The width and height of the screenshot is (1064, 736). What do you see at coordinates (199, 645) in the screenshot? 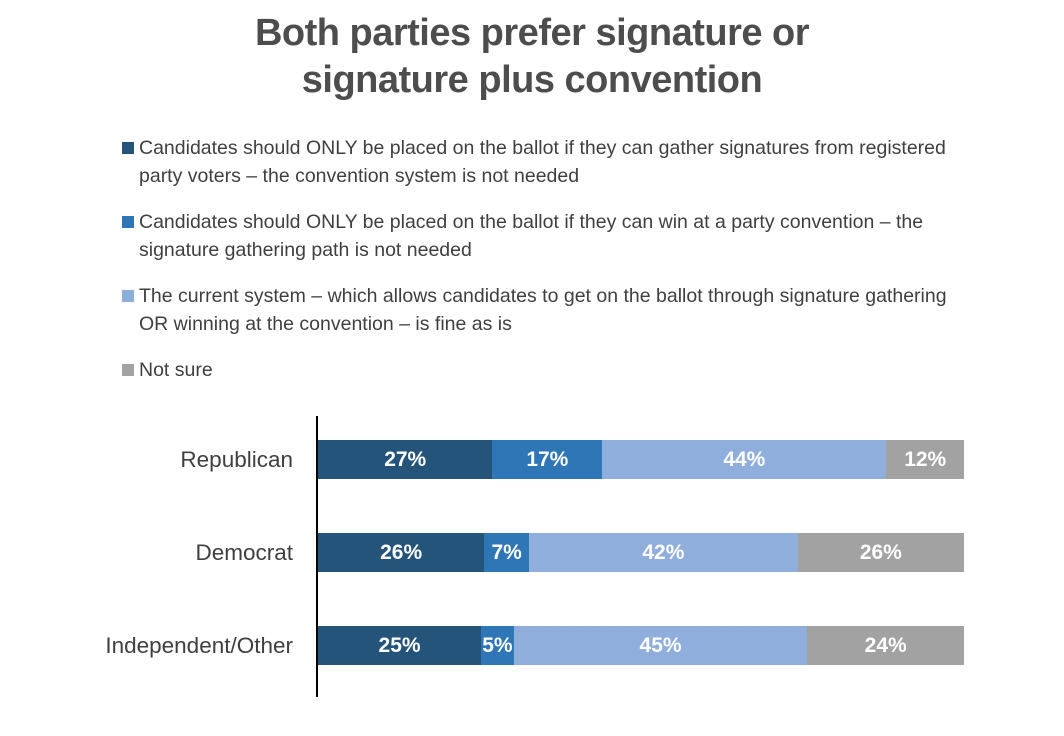
I see `category-label: Independent/Other` at bounding box center [199, 645].